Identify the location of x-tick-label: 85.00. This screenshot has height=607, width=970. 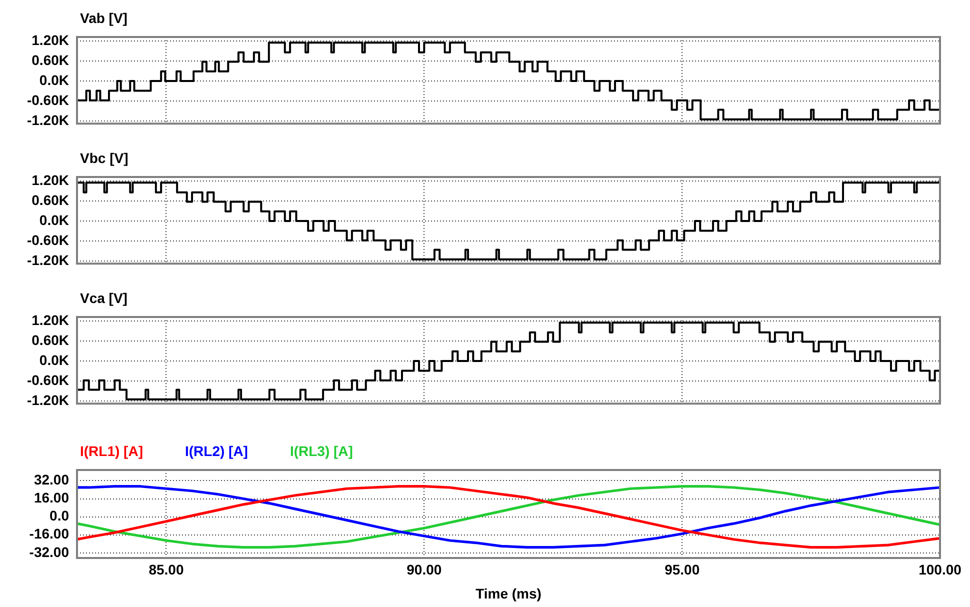
(166, 569).